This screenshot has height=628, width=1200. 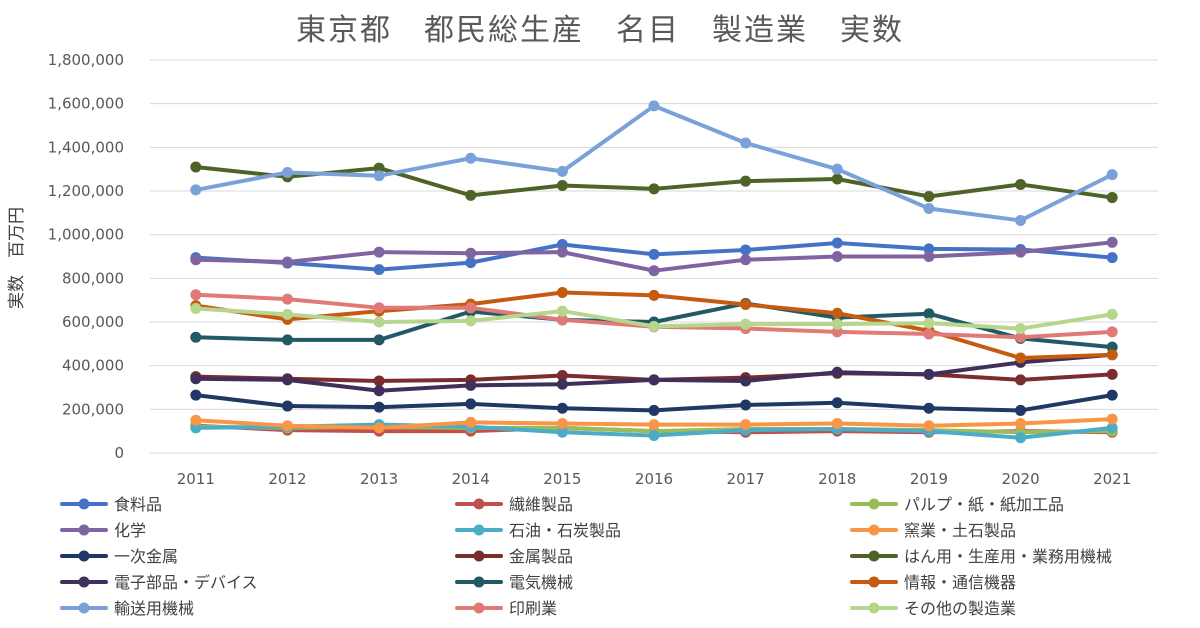 I want to click on x-tick-label: 2019, so click(x=929, y=479).